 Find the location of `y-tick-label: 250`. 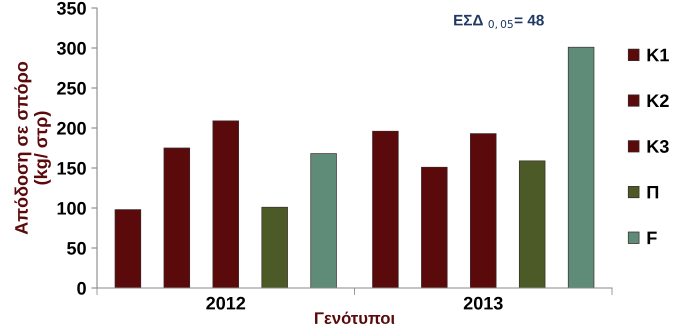

y-tick-label: 250 is located at coordinates (71, 88).